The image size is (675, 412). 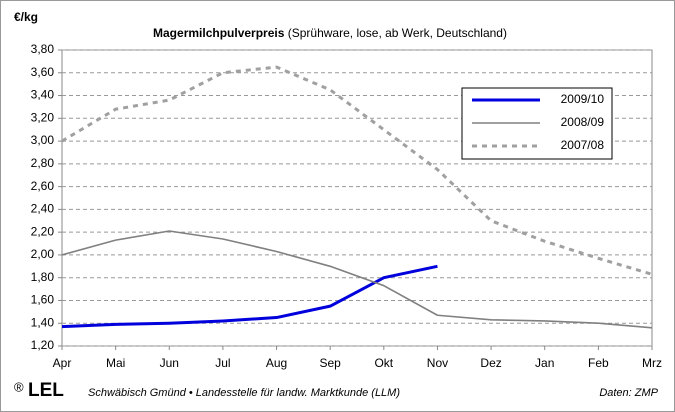 I want to click on x-tick-label: Sep, so click(x=331, y=363).